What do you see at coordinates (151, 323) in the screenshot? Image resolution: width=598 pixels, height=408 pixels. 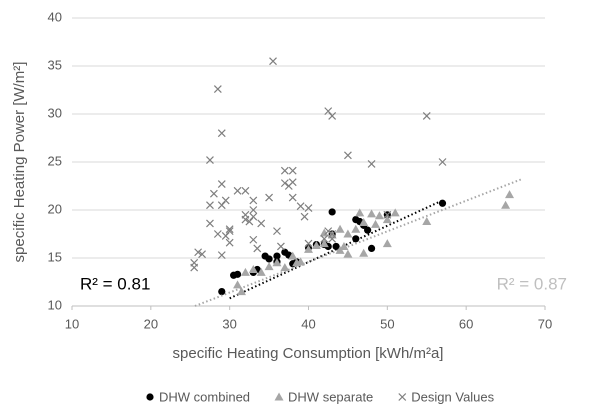 I see `x-tick-label: 20` at bounding box center [151, 323].